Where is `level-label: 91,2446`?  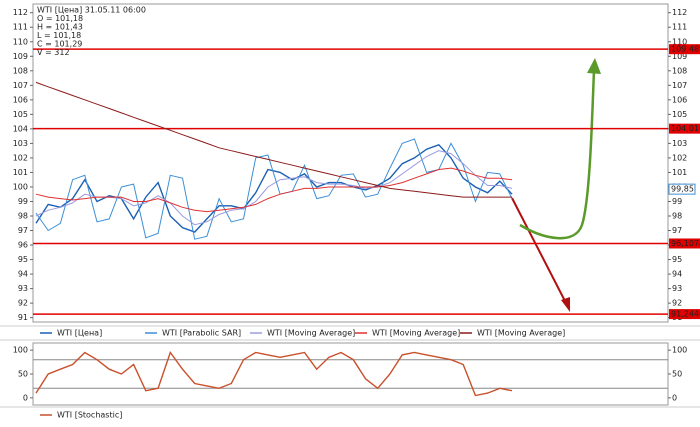 level-label: 91,2446 is located at coordinates (685, 314).